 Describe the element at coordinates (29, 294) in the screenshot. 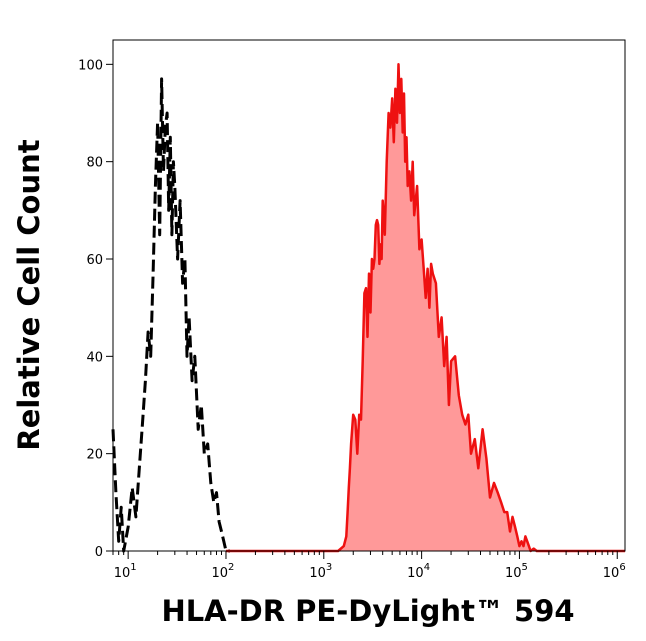

I see `y-axis-title: Relative Cell Count` at that location.